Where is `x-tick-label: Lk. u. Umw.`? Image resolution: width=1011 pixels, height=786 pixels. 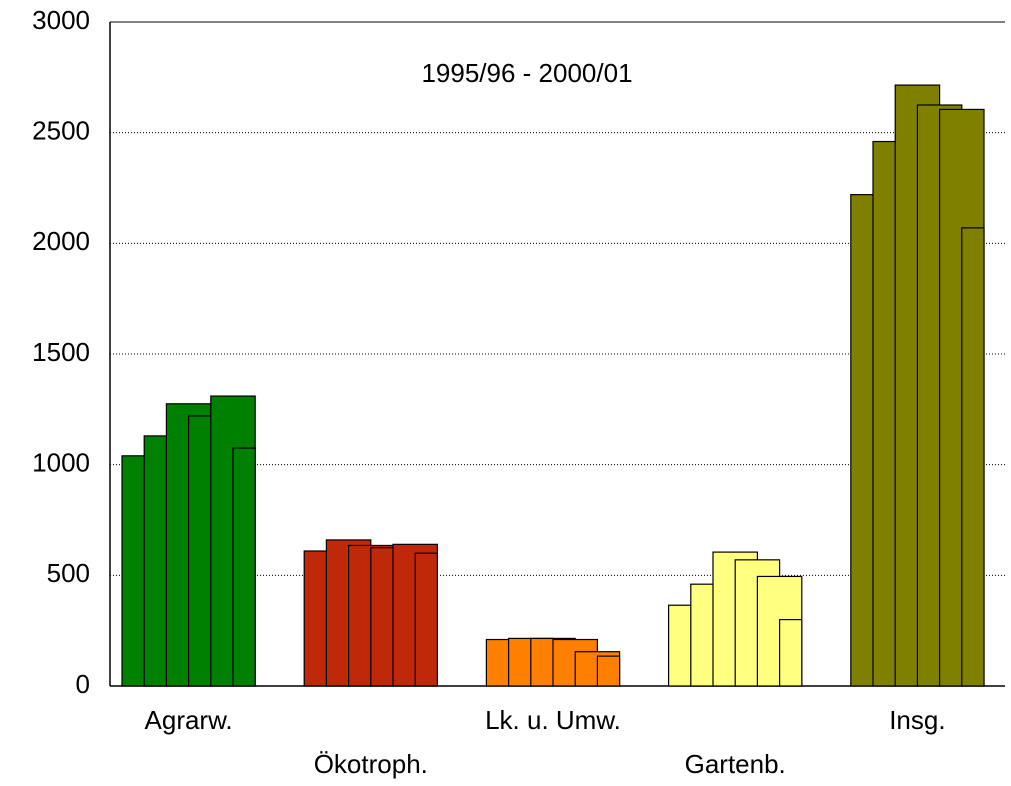
x-tick-label: Lk. u. Umw. is located at coordinates (553, 720).